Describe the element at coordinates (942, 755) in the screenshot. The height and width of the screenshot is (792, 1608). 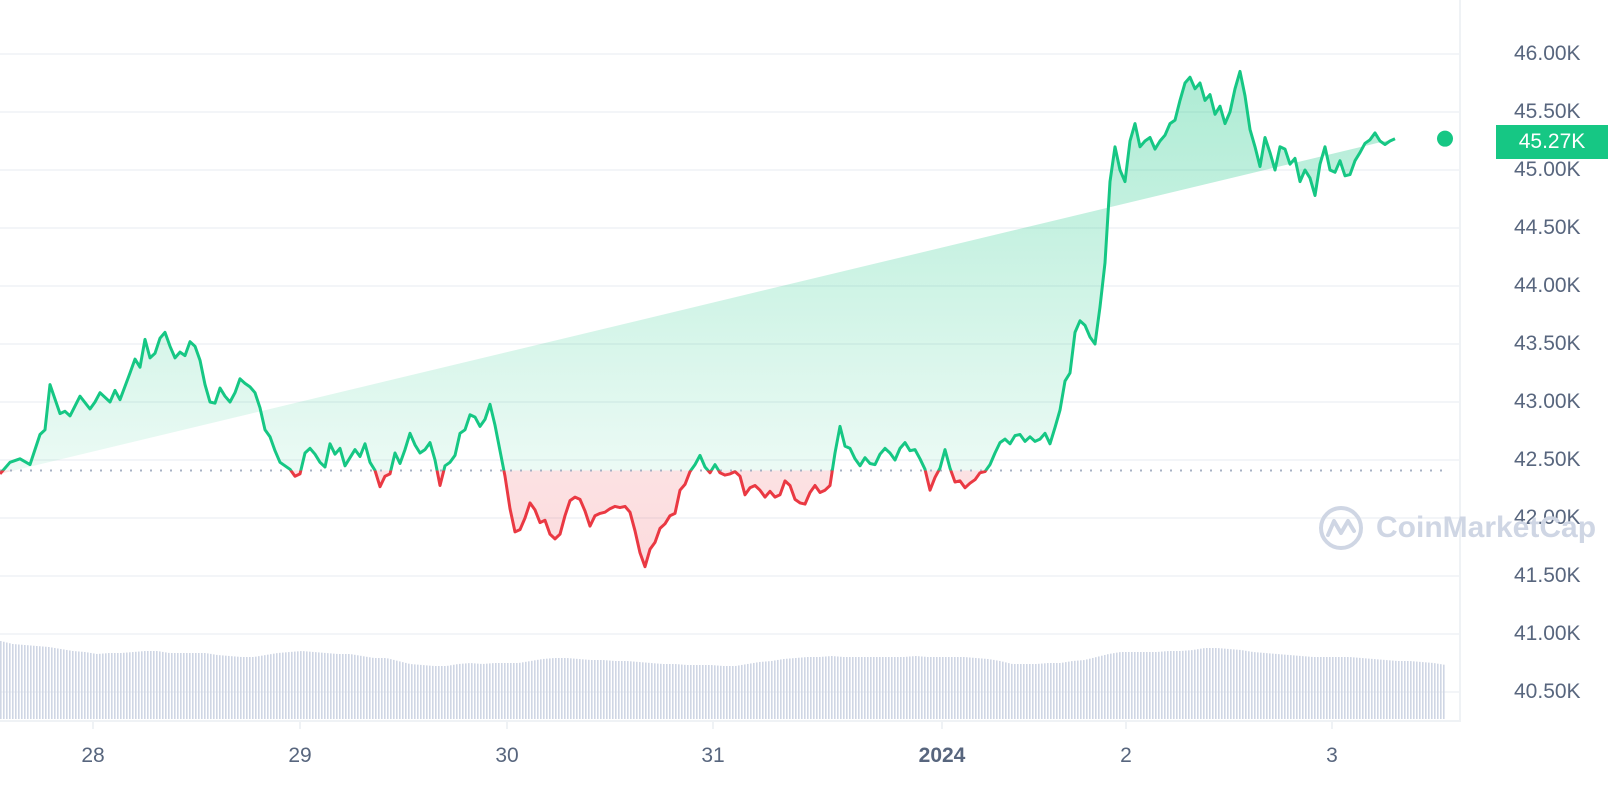
I see `x-axis-label: 2024` at that location.